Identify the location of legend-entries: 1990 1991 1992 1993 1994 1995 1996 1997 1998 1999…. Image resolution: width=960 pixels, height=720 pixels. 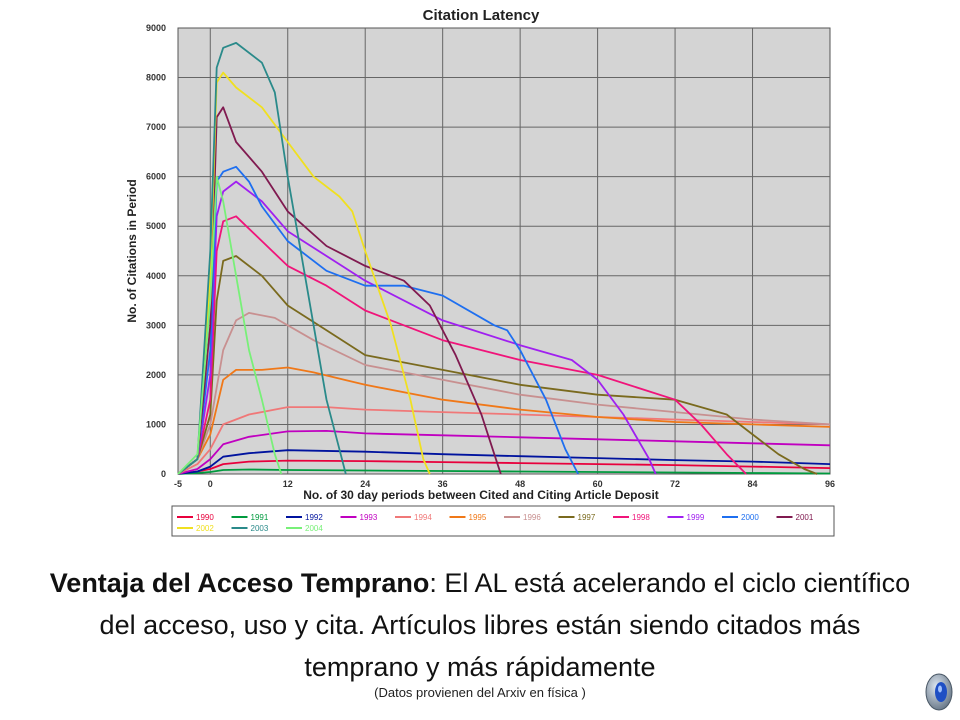
(495, 523).